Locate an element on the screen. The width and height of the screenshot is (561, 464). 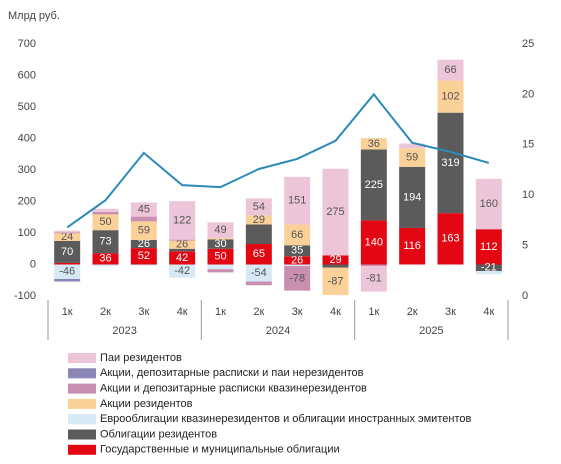
value-label: -78 is located at coordinates (297, 278).